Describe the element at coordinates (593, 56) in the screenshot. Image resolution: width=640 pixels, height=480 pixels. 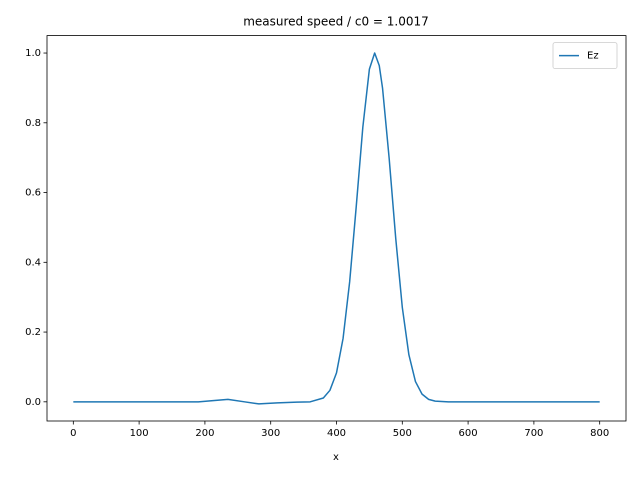
I see `legend-label: Ez` at that location.